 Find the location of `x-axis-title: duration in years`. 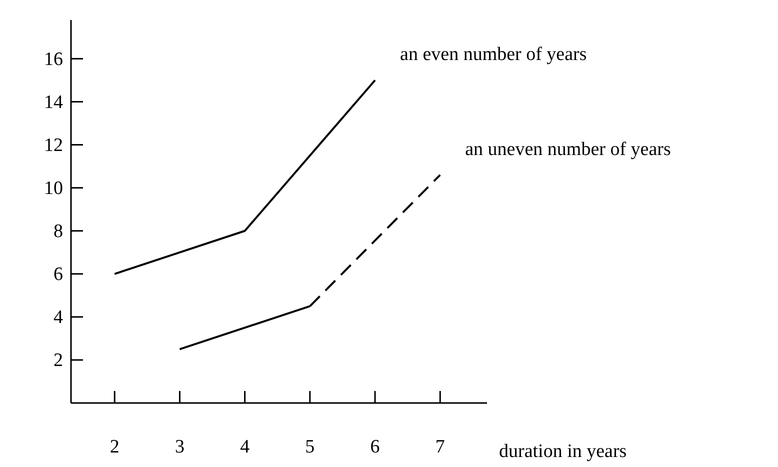

x-axis-title: duration in years is located at coordinates (563, 451).